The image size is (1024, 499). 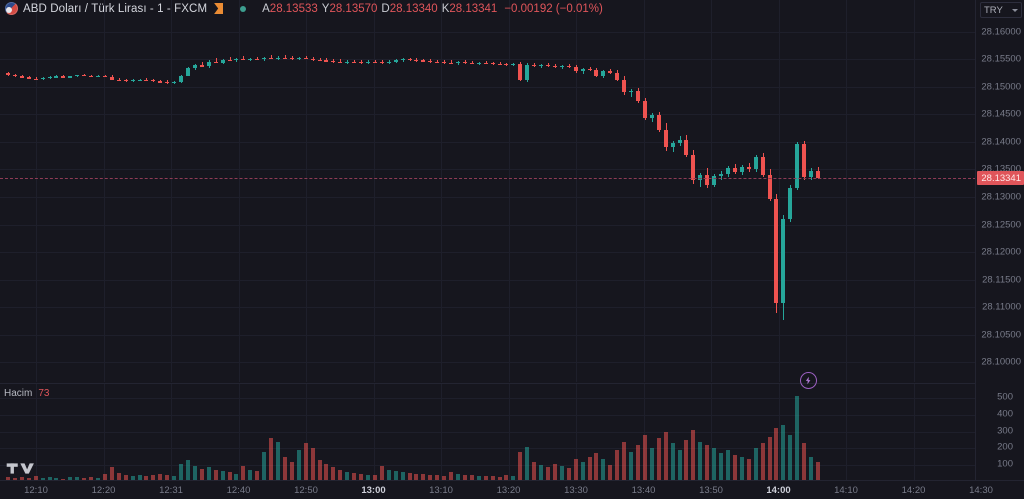 What do you see at coordinates (26, 393) in the screenshot?
I see `volume-indicator-legend: Hacim 73` at bounding box center [26, 393].